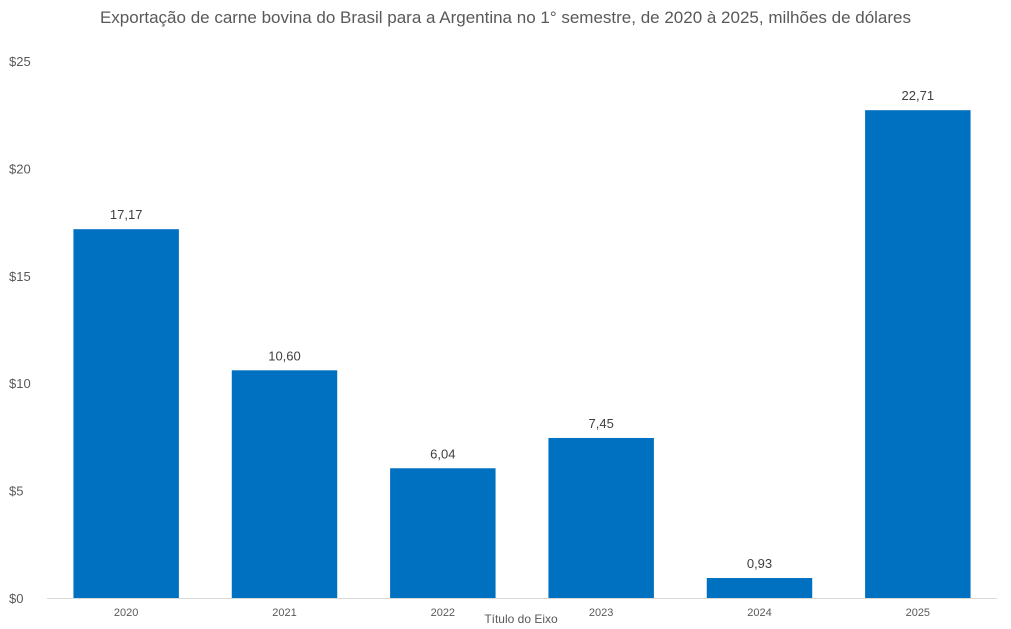 This screenshot has width=1011, height=629. What do you see at coordinates (918, 95) in the screenshot?
I see `data-label: 22,71` at bounding box center [918, 95].